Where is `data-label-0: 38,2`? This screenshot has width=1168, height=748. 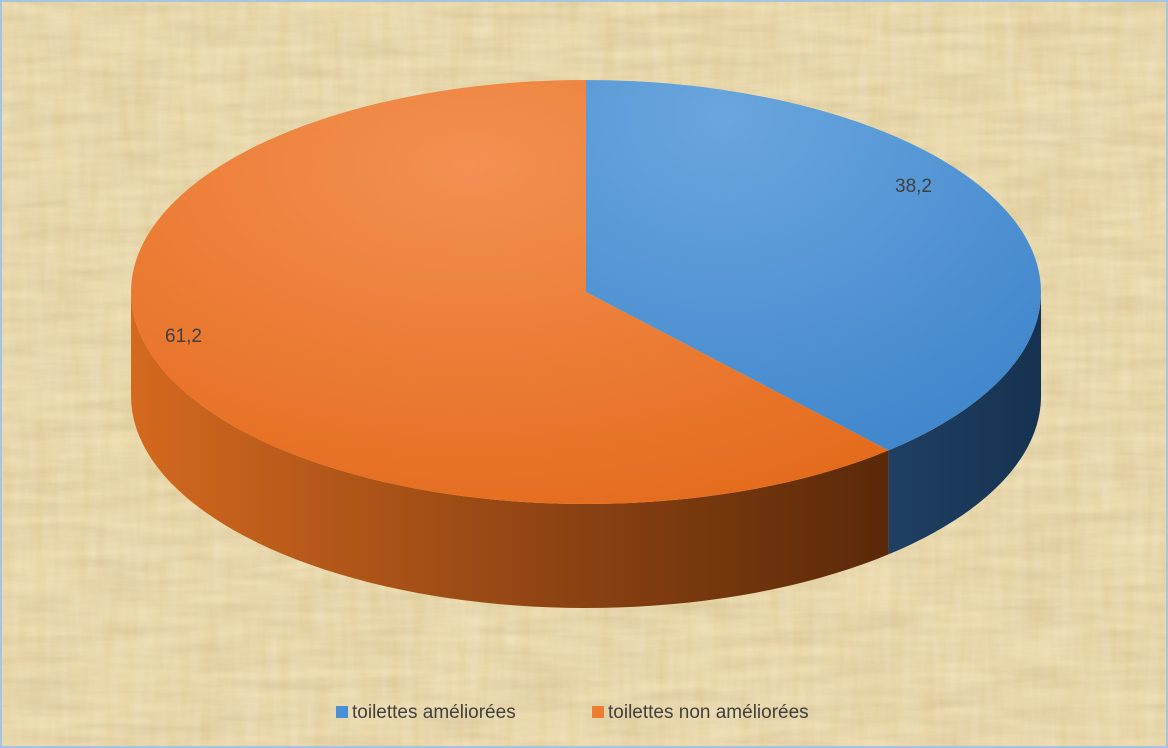
data-label-0: 38,2 is located at coordinates (913, 186).